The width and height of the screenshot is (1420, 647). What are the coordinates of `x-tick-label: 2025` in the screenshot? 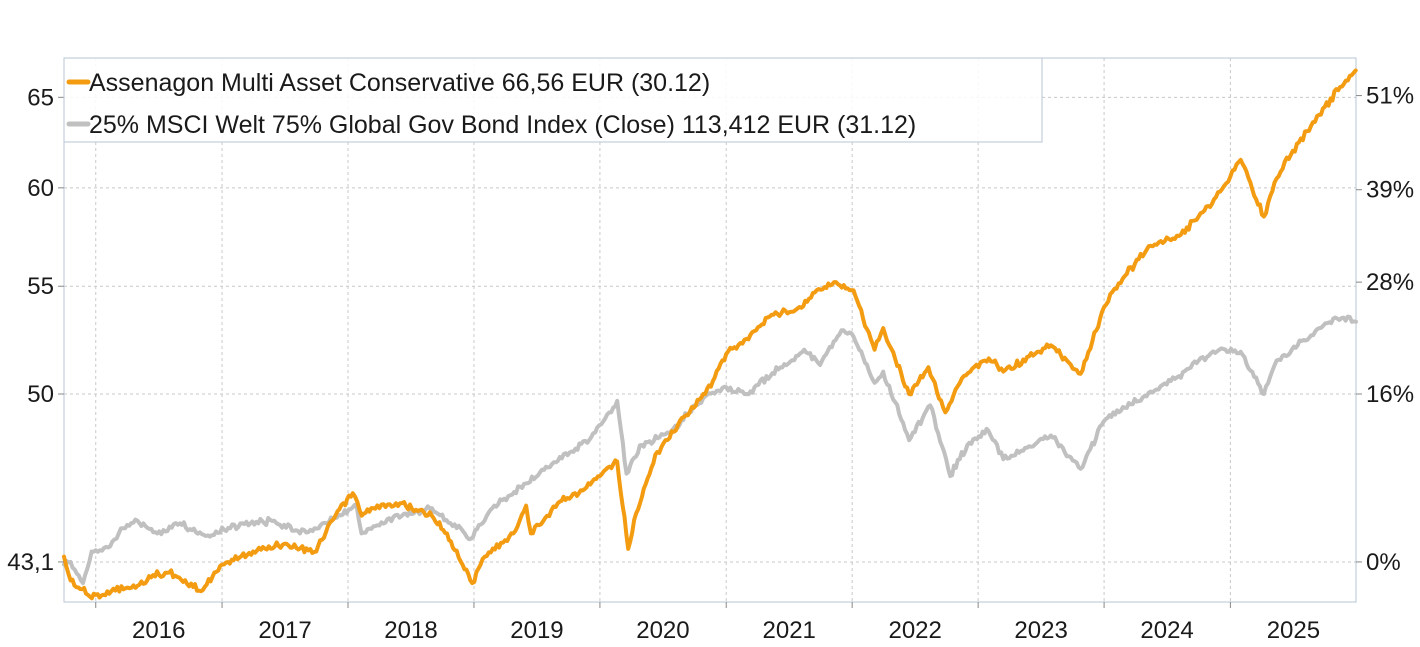 It's located at (1293, 630).